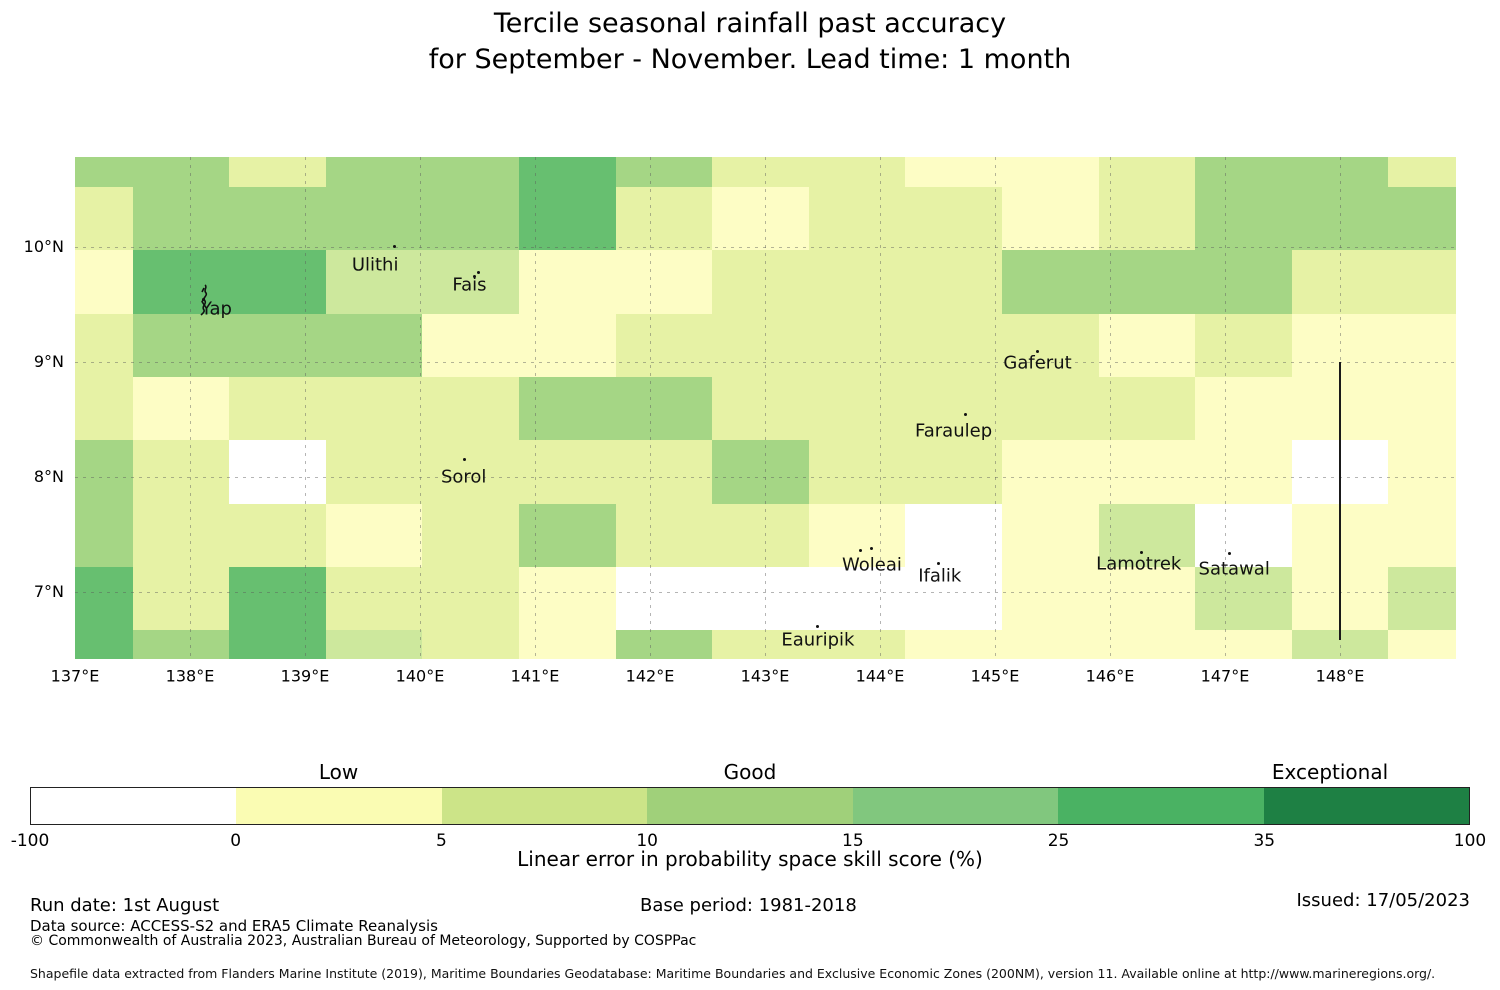 This screenshot has height=990, width=1500. What do you see at coordinates (125, 905) in the screenshot?
I see `run-date-text: Run date: 1st August` at bounding box center [125, 905].